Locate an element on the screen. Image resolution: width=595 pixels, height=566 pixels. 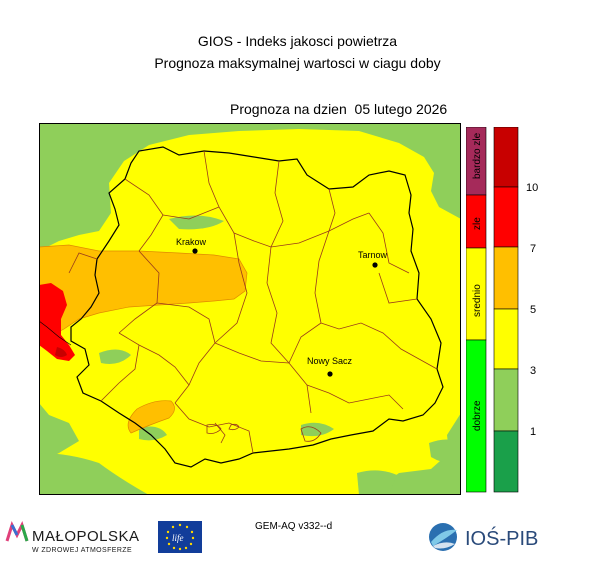
legend-cat-label-srednio: srednio is located at coordinates (477, 300).